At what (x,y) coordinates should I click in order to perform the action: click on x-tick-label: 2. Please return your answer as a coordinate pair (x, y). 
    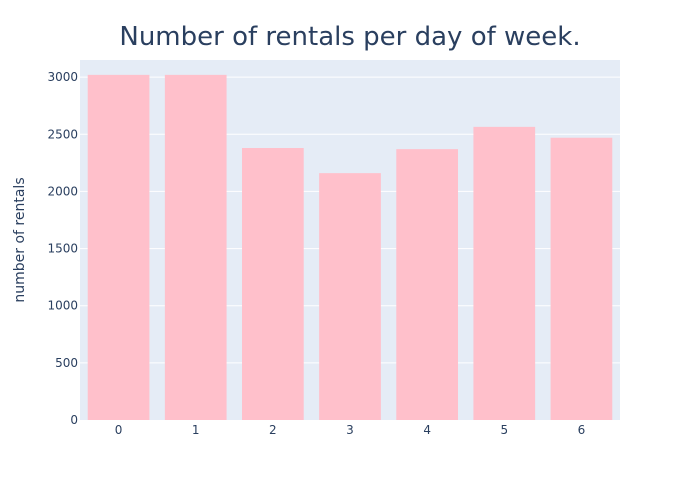
    Looking at the image, I should click on (273, 430).